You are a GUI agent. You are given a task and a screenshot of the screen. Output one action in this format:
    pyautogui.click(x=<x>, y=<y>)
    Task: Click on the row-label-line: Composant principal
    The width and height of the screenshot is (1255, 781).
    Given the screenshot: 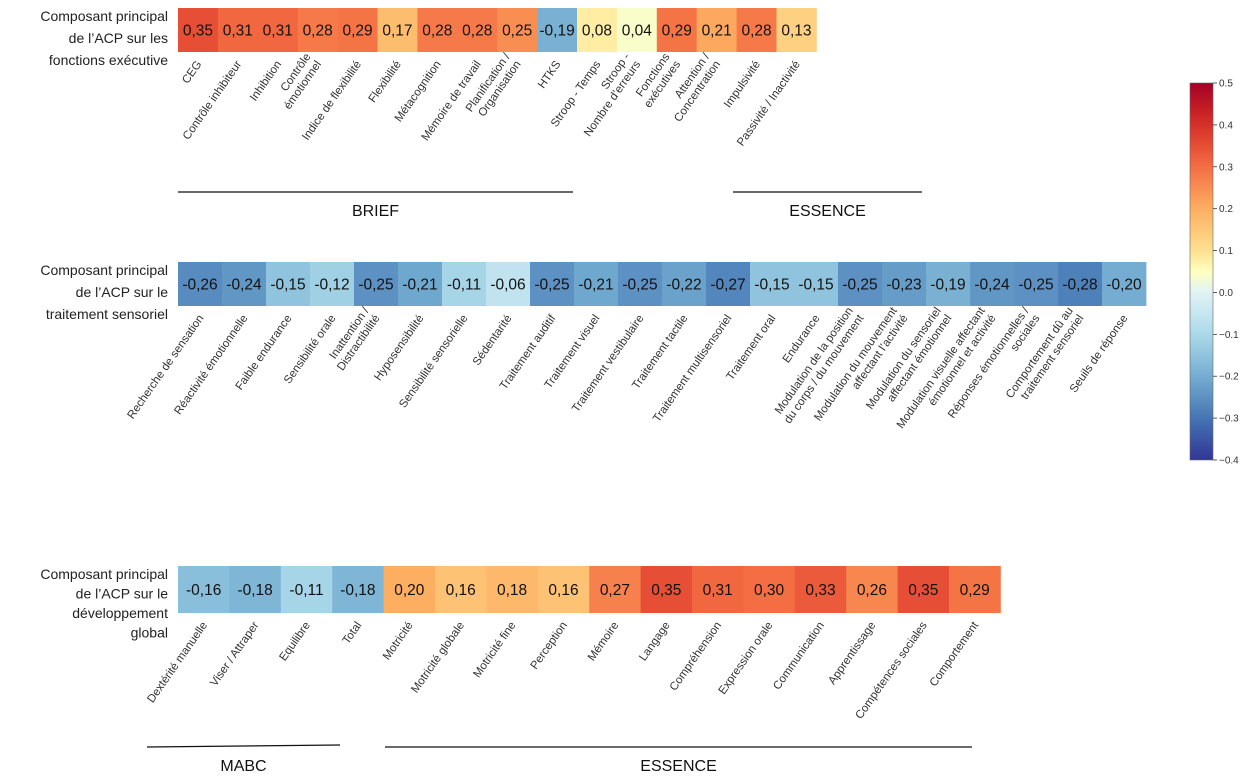 What is the action you would take?
    pyautogui.click(x=104, y=574)
    